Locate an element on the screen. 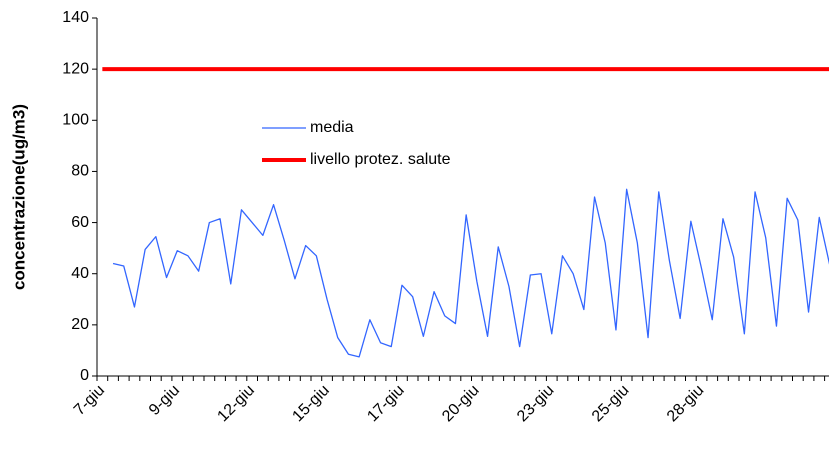 Image resolution: width=829 pixels, height=449 pixels. legend-label: media is located at coordinates (332, 127).